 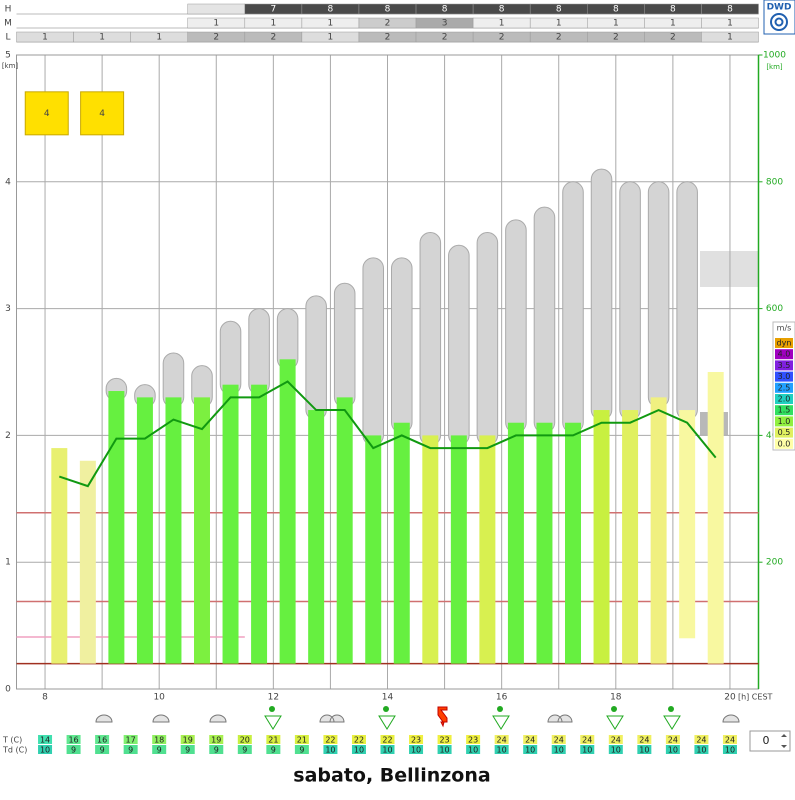 What do you see at coordinates (784, 387) in the screenshot?
I see `legend-label: 2.5` at bounding box center [784, 387].